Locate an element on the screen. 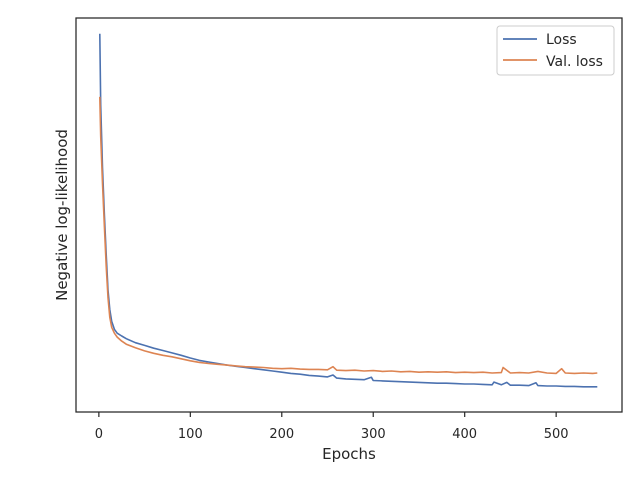 The image size is (640, 480). y-axis-label: Negative log-likelihood is located at coordinates (62, 215).